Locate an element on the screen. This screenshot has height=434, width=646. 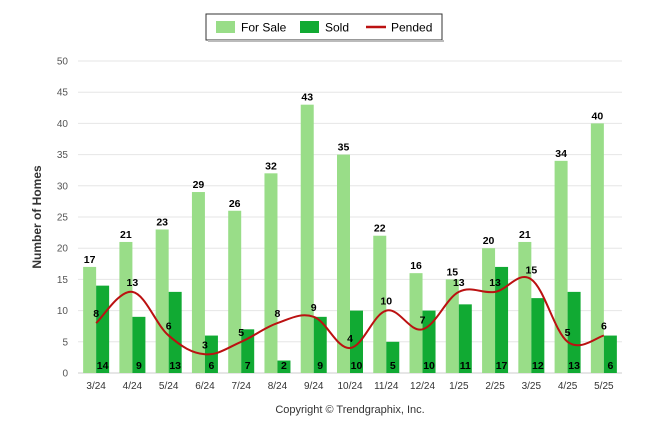
pended-line-path is located at coordinates (350, 316).